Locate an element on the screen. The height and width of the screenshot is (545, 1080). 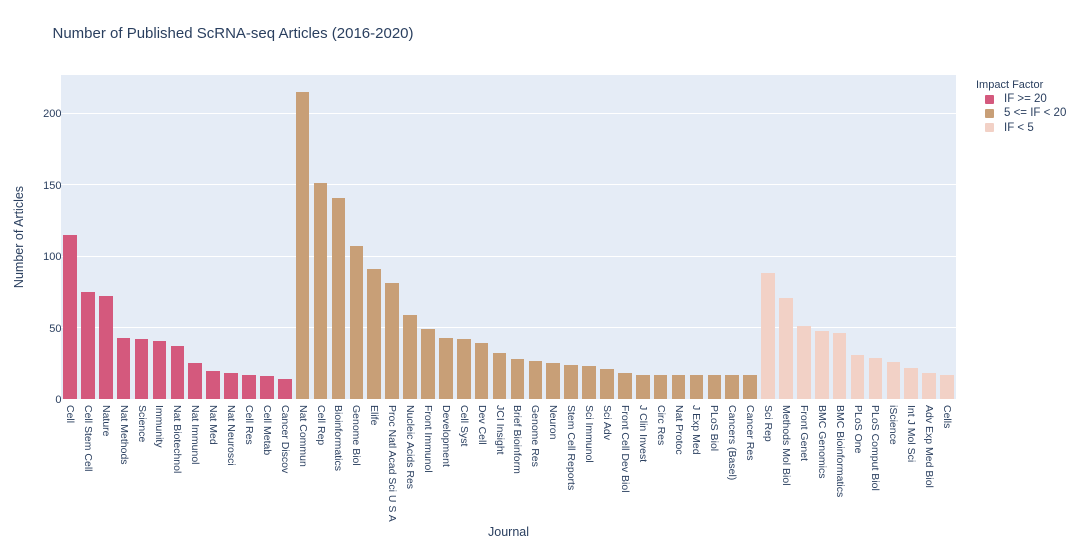
bar-adv-exp-med-biol is located at coordinates (929, 386).